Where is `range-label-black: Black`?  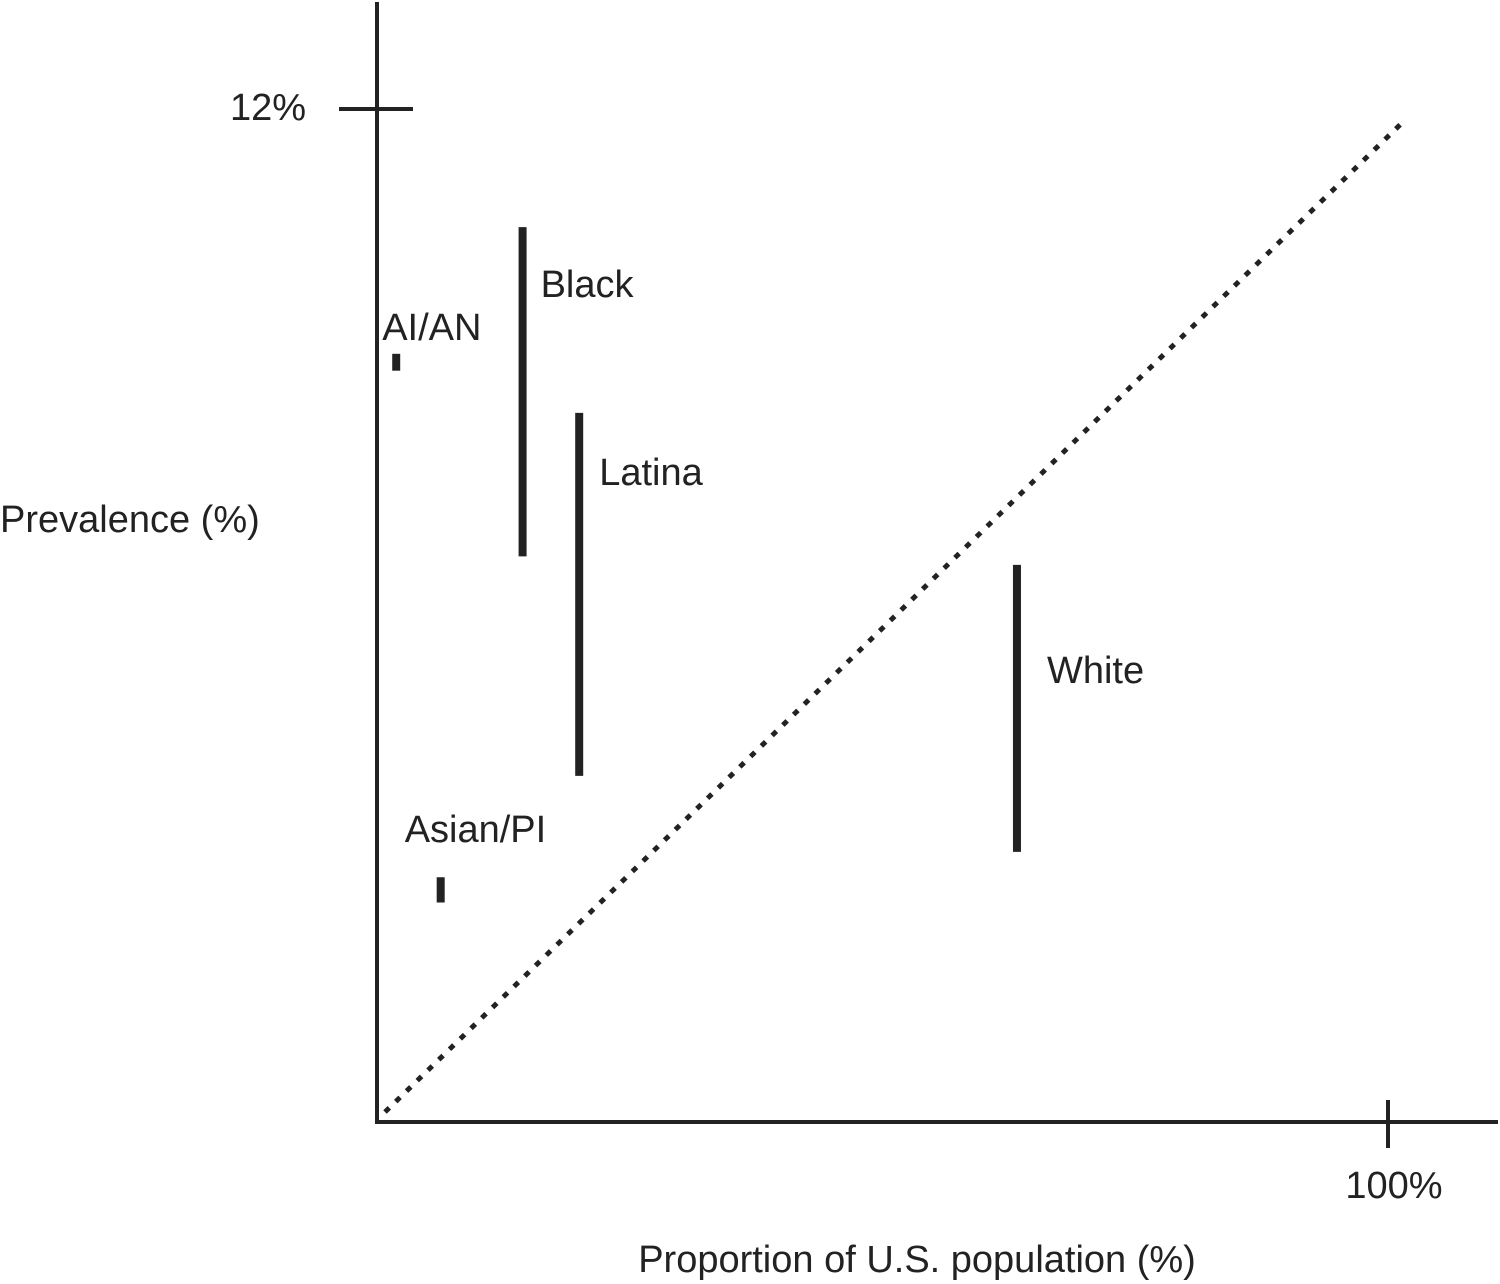 range-label-black: Black is located at coordinates (588, 285).